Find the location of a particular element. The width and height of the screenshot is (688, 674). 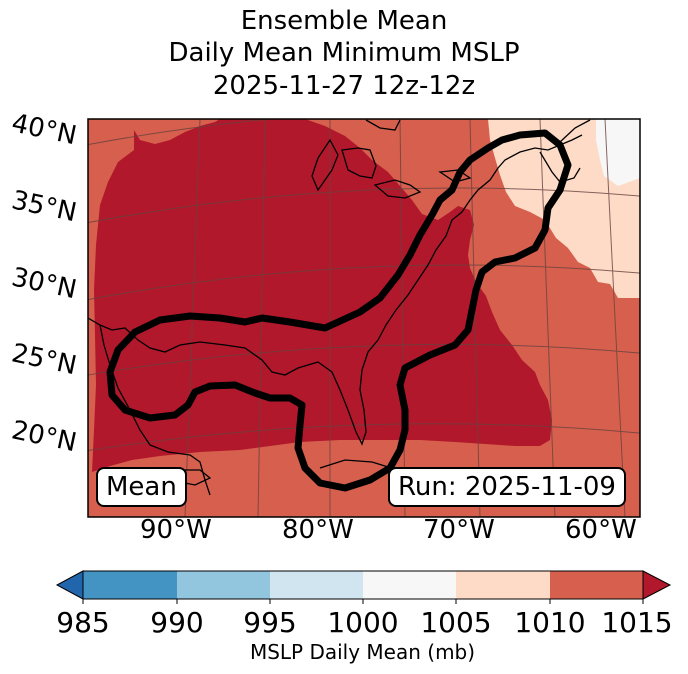

colorbar-under-triangle is located at coordinates (69, 585).